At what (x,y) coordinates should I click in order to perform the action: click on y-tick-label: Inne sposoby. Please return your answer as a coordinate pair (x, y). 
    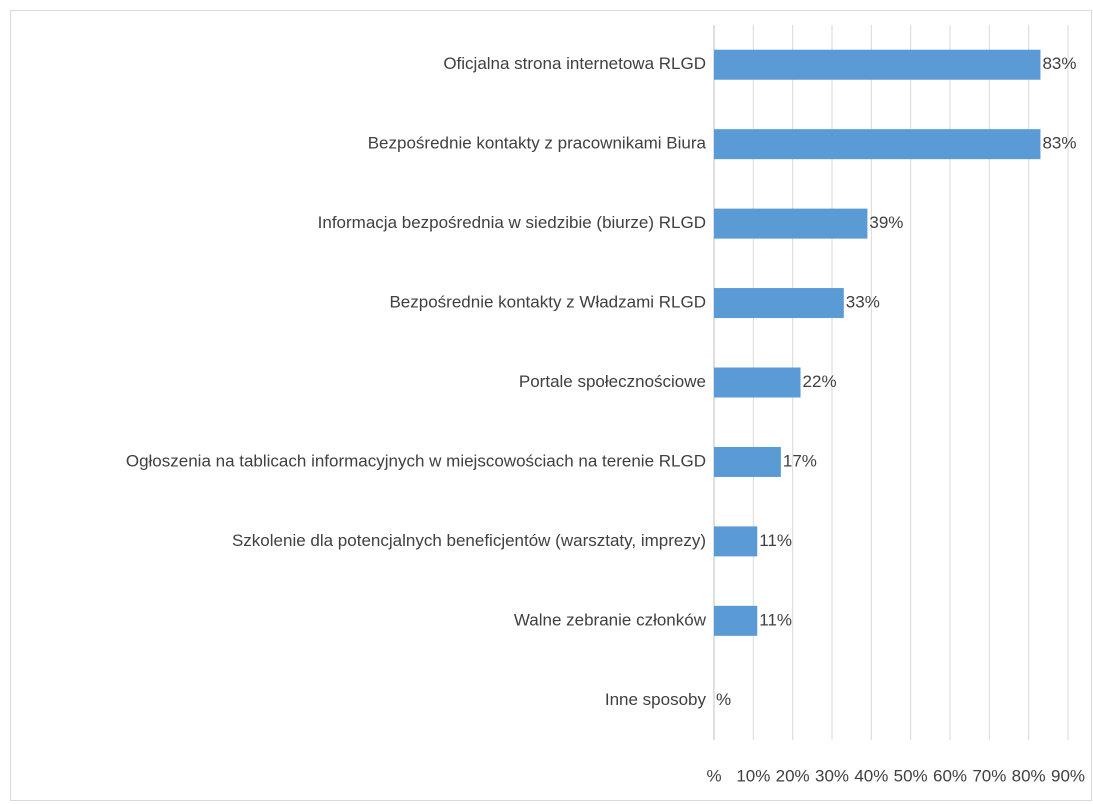
    Looking at the image, I should click on (656, 699).